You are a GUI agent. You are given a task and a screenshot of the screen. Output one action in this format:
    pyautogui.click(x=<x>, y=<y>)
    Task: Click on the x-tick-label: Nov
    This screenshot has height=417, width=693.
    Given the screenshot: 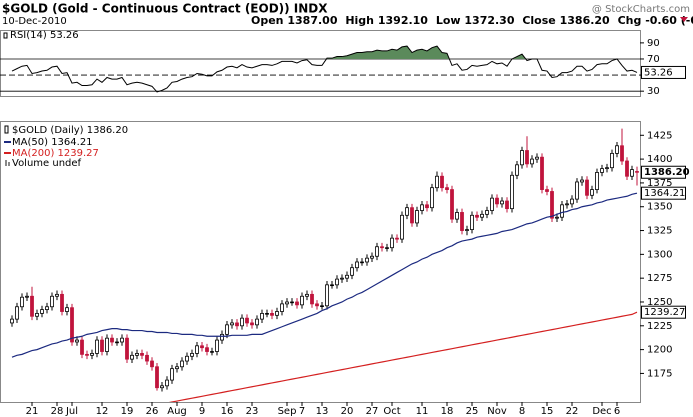 What is the action you would take?
    pyautogui.click(x=497, y=411)
    